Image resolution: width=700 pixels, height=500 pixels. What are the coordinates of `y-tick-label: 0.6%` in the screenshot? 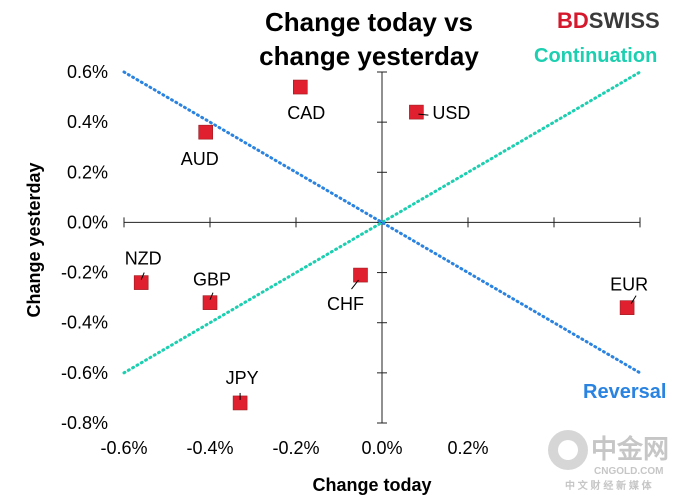 It's located at (87, 72).